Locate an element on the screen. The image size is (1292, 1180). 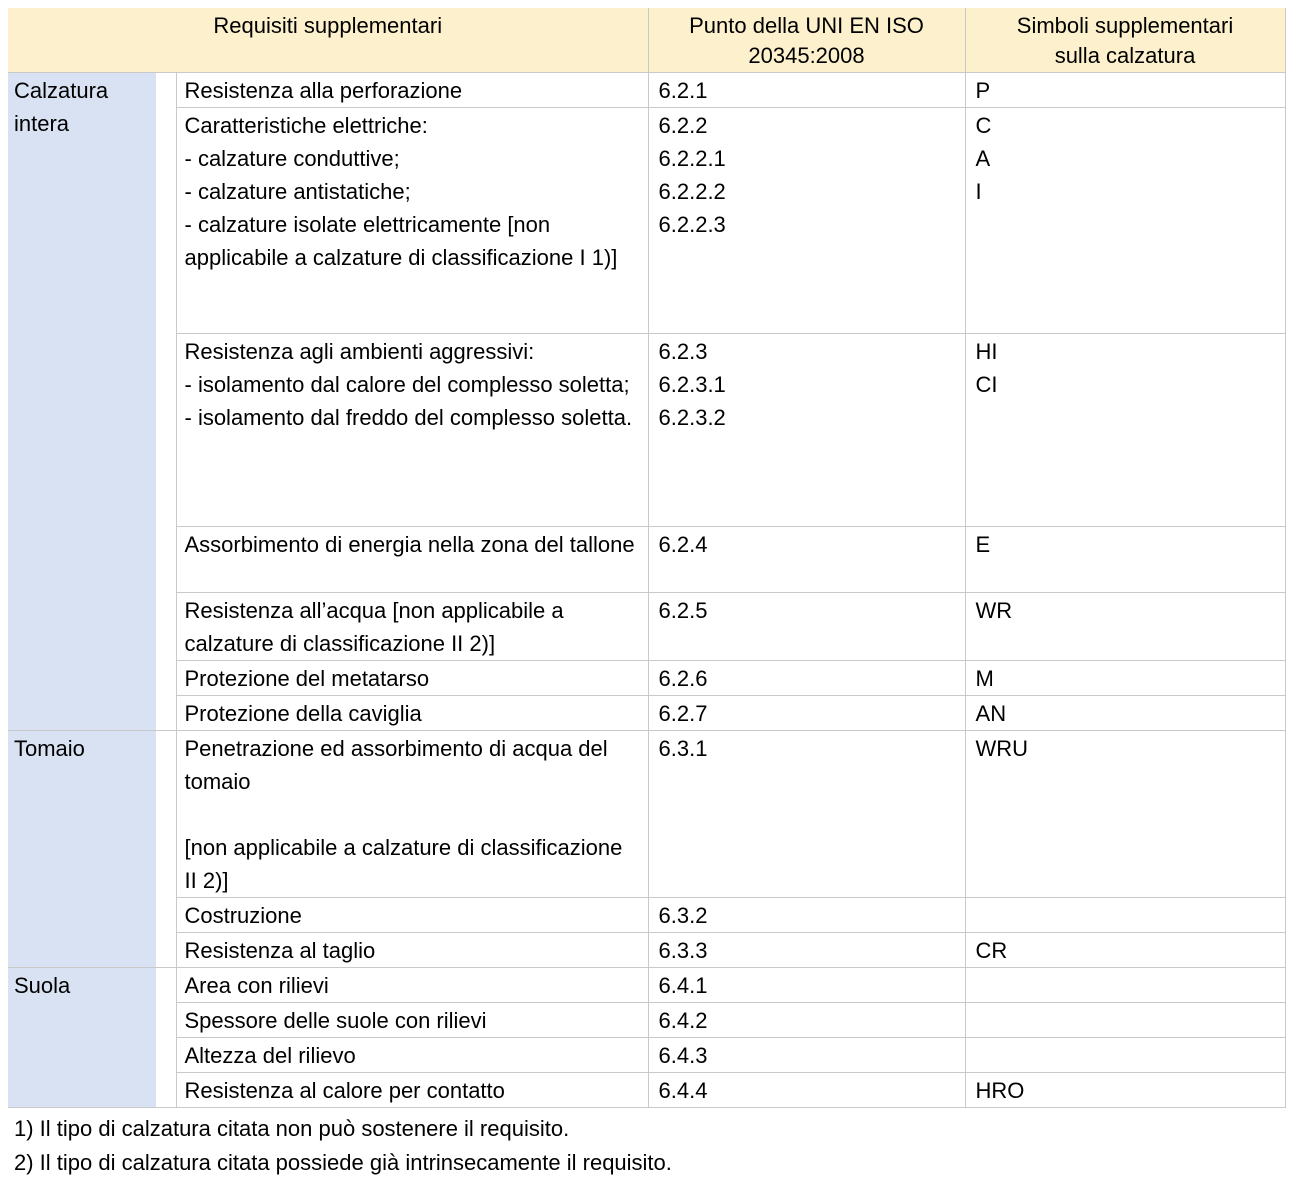
cell-simboli: M is located at coordinates (1125, 678).